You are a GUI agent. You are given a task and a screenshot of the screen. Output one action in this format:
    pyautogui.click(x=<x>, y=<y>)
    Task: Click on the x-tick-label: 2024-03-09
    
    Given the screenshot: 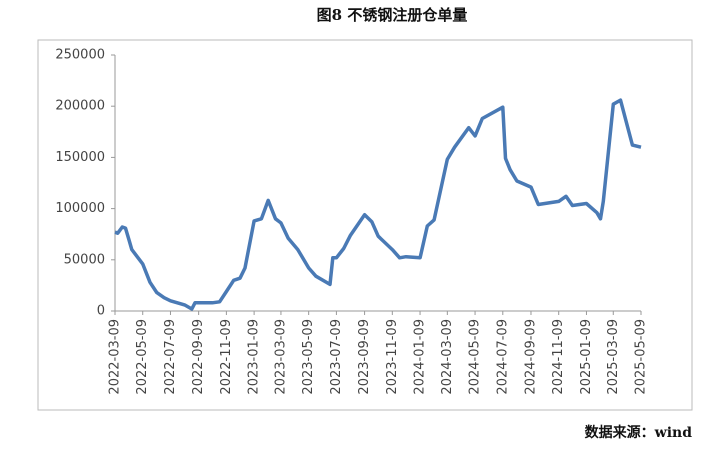 What is the action you would take?
    pyautogui.click(x=447, y=357)
    